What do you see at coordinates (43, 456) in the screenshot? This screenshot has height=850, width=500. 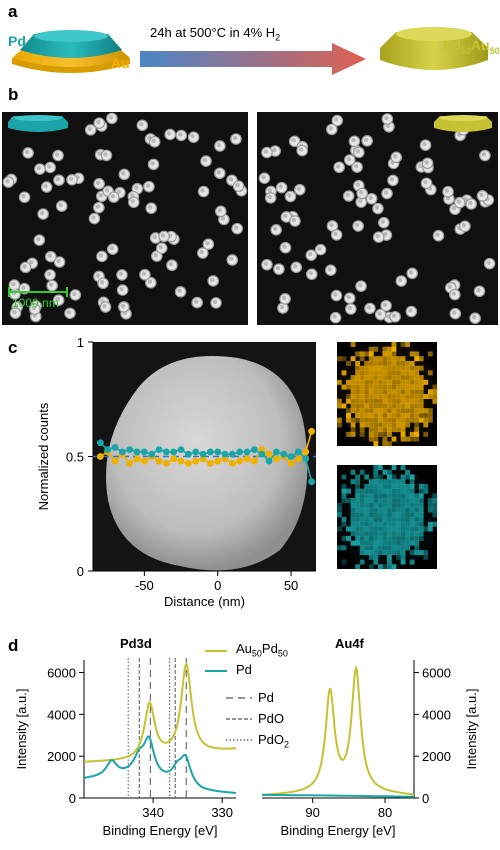 I see `y-axis-label: Normalized counts` at bounding box center [43, 456].